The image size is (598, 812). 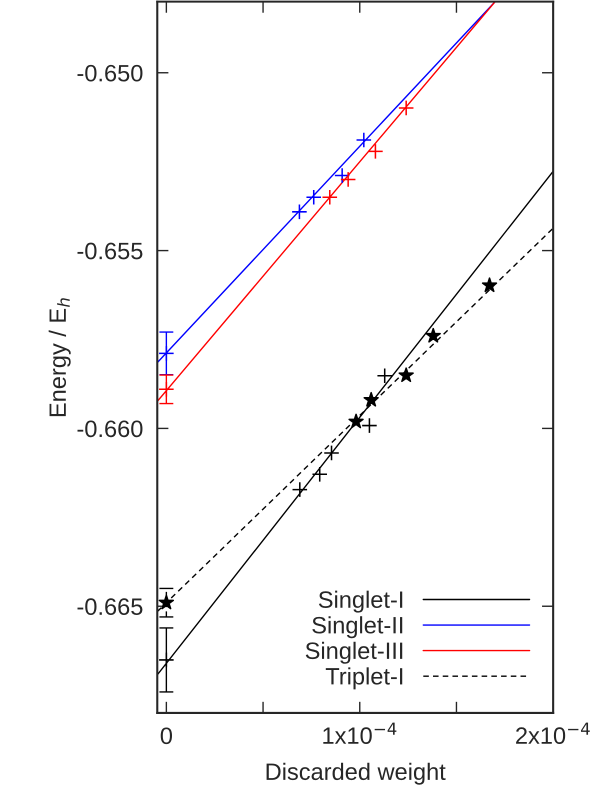 What do you see at coordinates (109, 251) in the screenshot?
I see `y-tick-label: -0.655` at bounding box center [109, 251].